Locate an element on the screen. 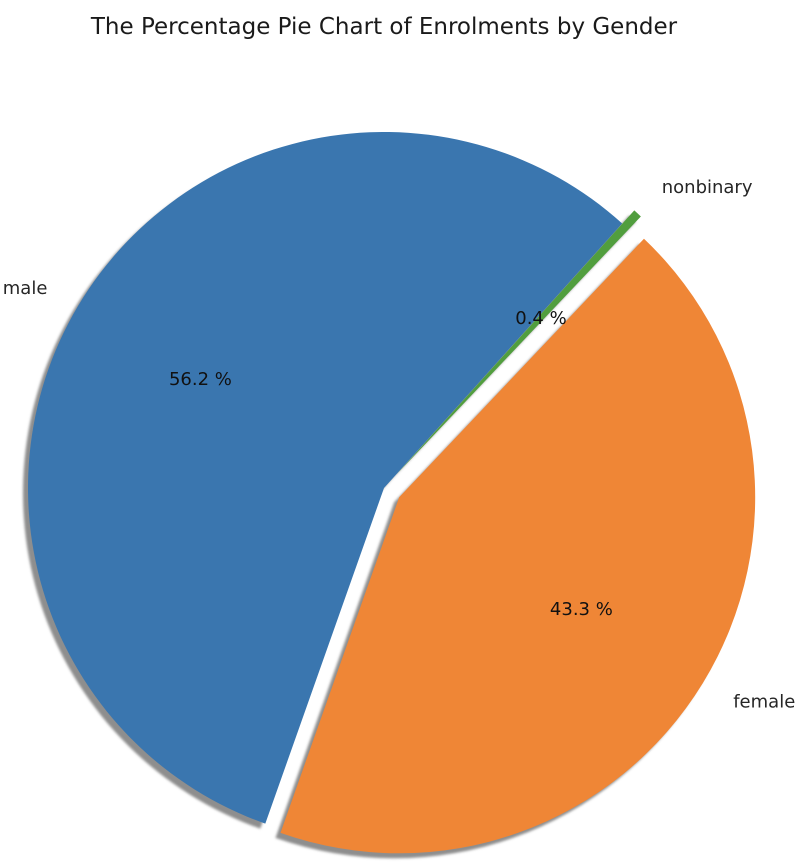  pie-slice-nonbinary is located at coordinates (518, 342).